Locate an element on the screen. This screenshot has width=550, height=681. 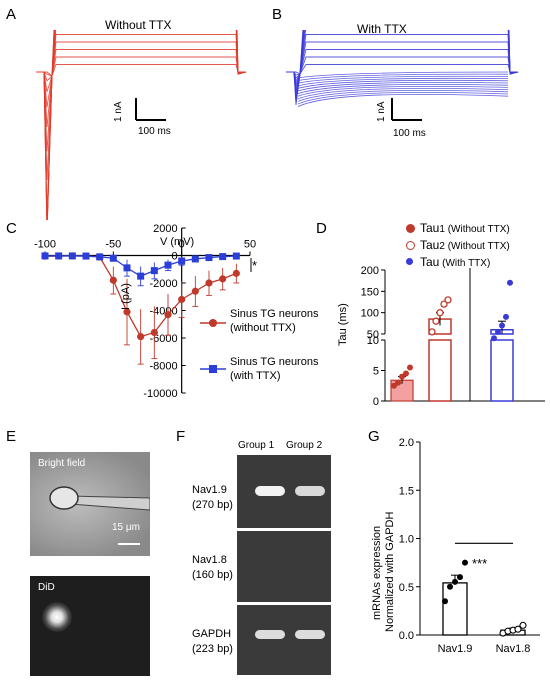
panel-b-scalebar is located at coordinates (406, 109).